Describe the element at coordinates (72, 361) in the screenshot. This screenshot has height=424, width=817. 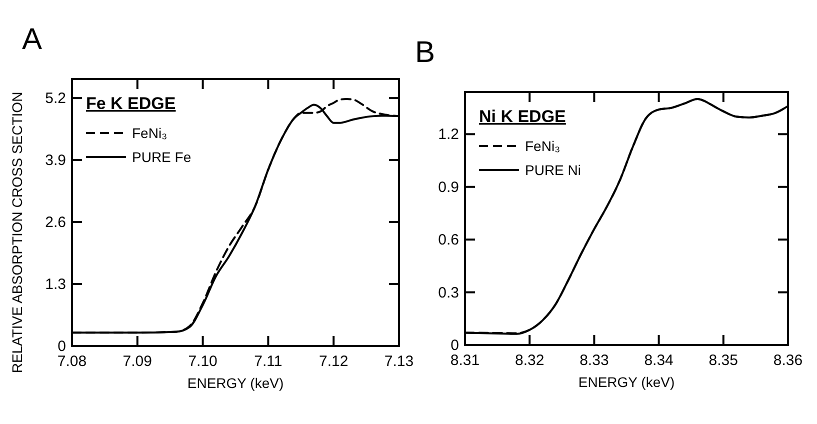
I see `x-tick-label: 7.08` at that location.